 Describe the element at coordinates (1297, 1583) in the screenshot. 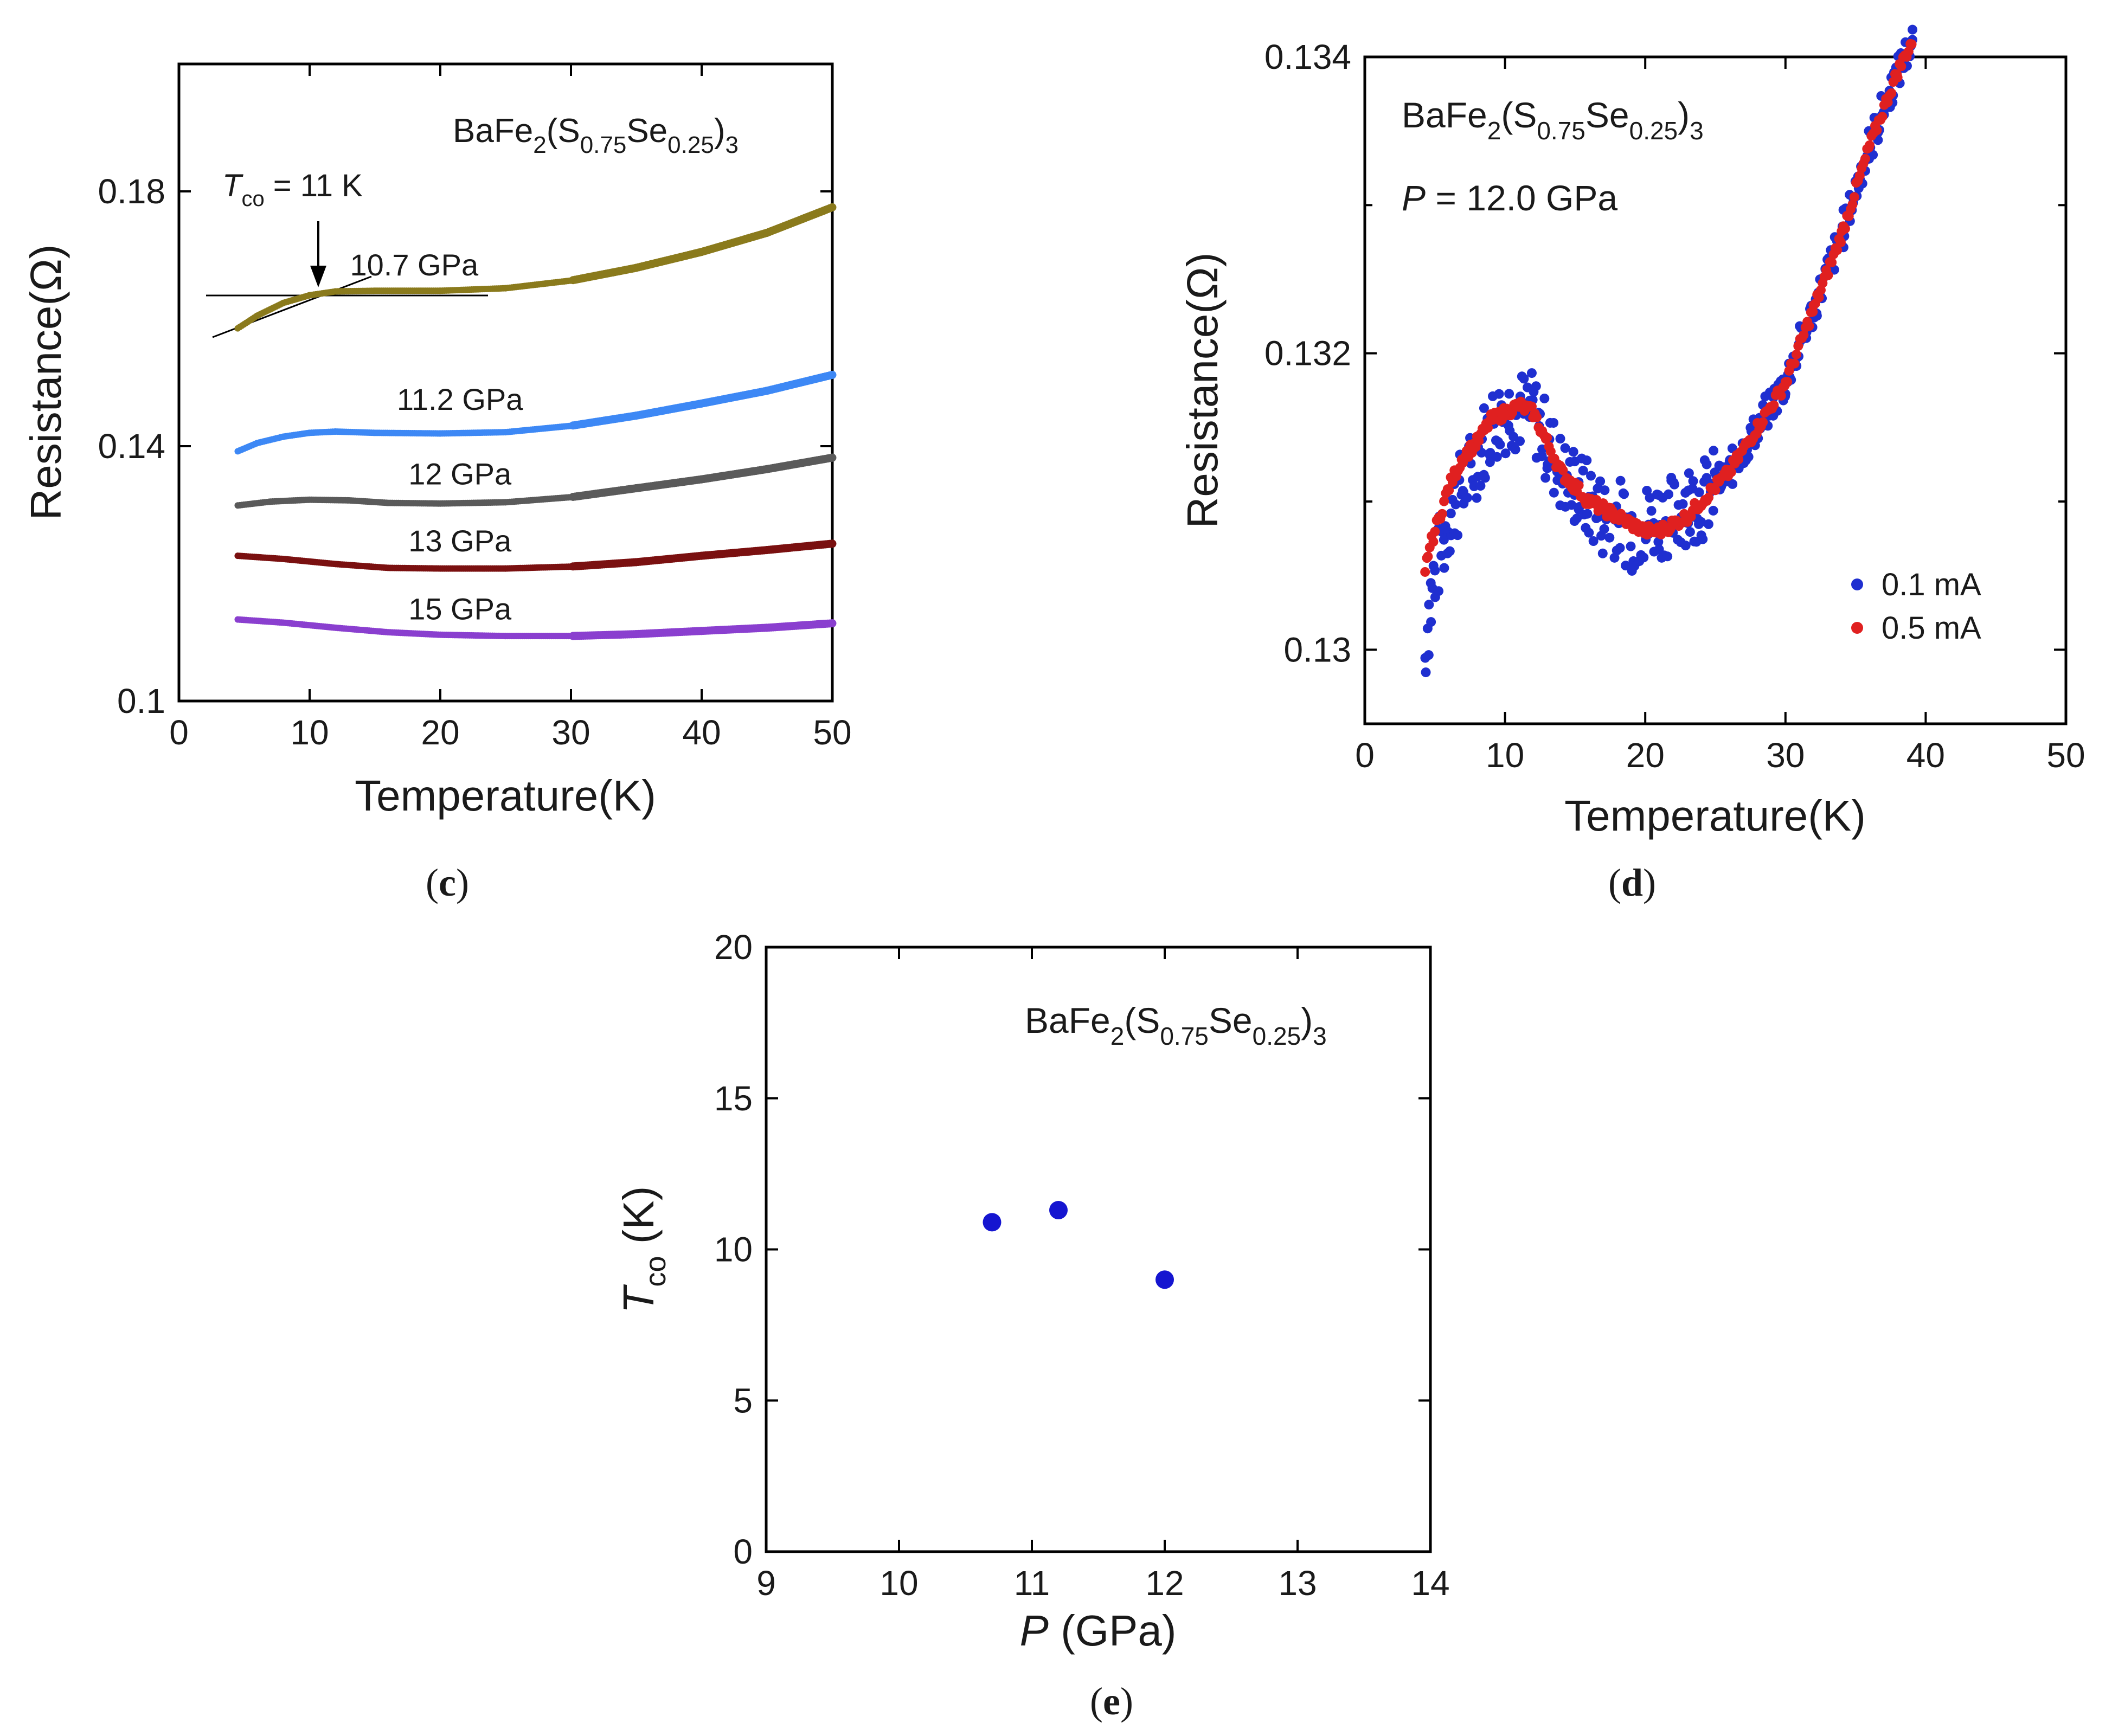

I see `e-x-tick-label: 13` at that location.